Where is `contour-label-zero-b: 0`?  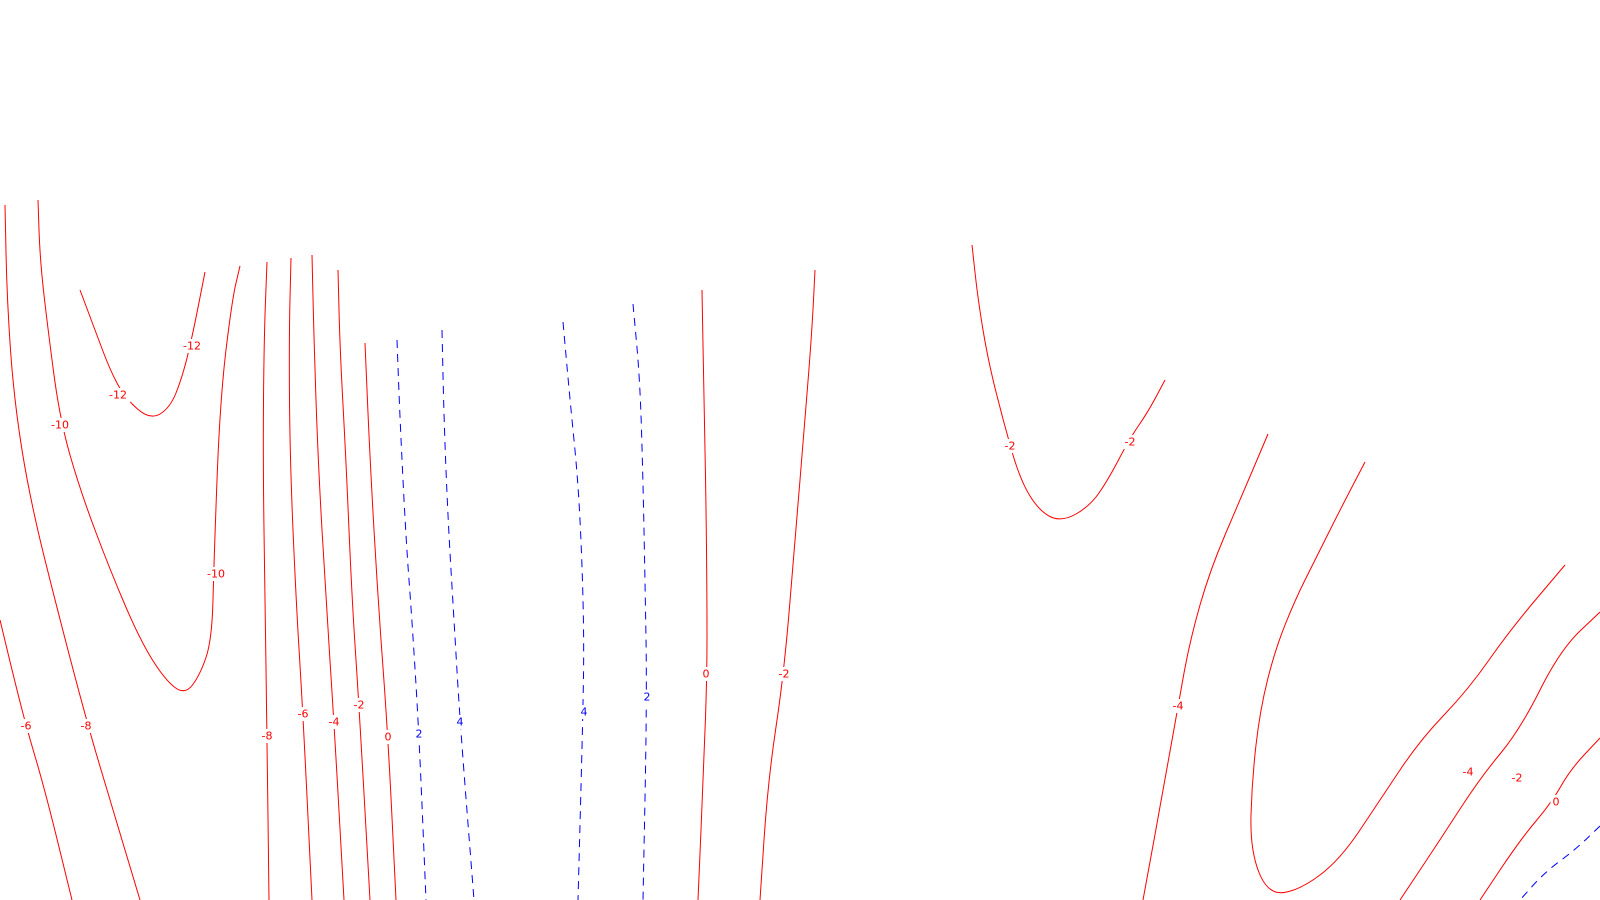 contour-label-zero-b: 0 is located at coordinates (706, 674).